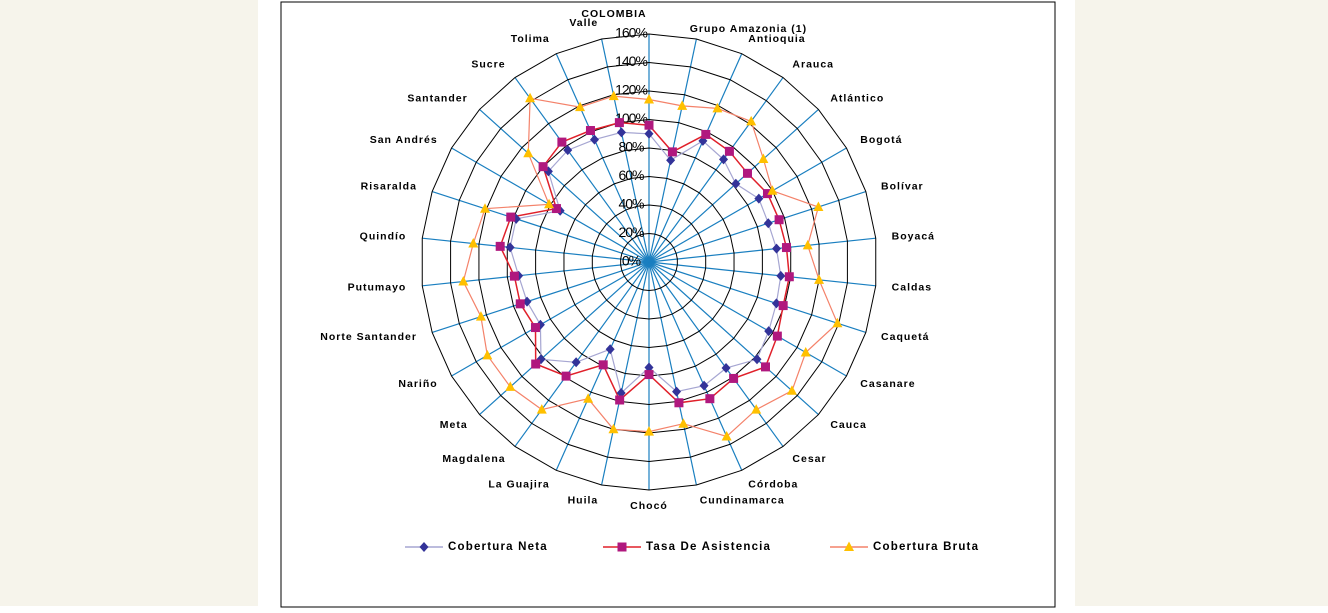  What do you see at coordinates (631, 232) in the screenshot?
I see `y-tick-label: 20%` at bounding box center [631, 232].